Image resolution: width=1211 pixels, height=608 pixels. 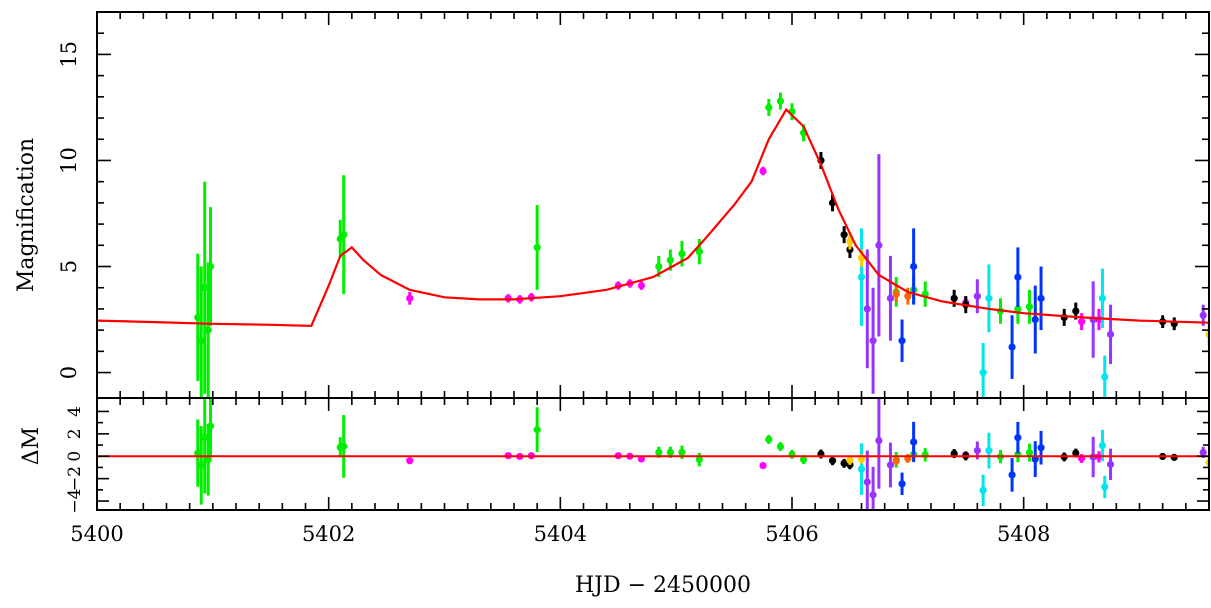 I want to click on residual-y-tick-label: 0, so click(x=75, y=456).